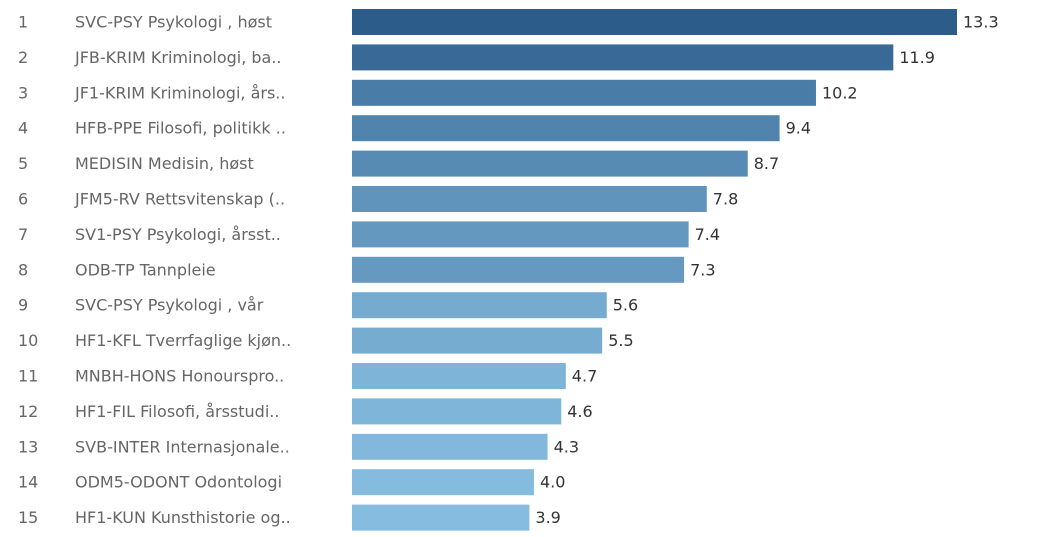  What do you see at coordinates (798, 128) in the screenshot?
I see `value-label: 9.4` at bounding box center [798, 128].